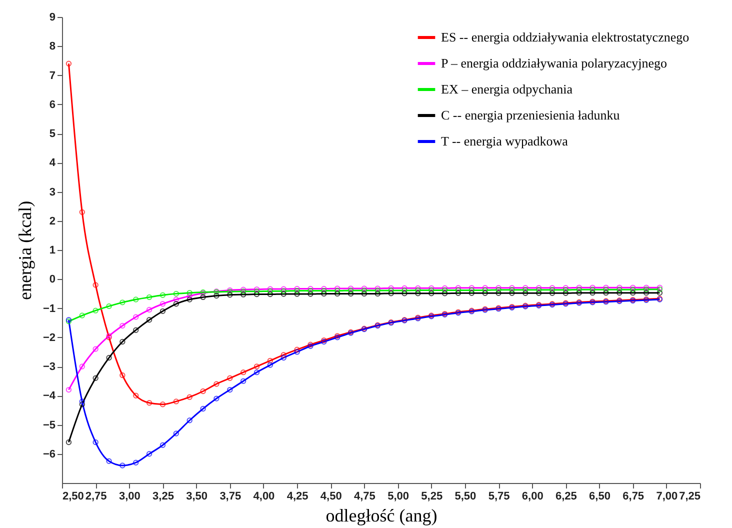  I want to click on legend-label: EX – energia odpychania, so click(507, 89).